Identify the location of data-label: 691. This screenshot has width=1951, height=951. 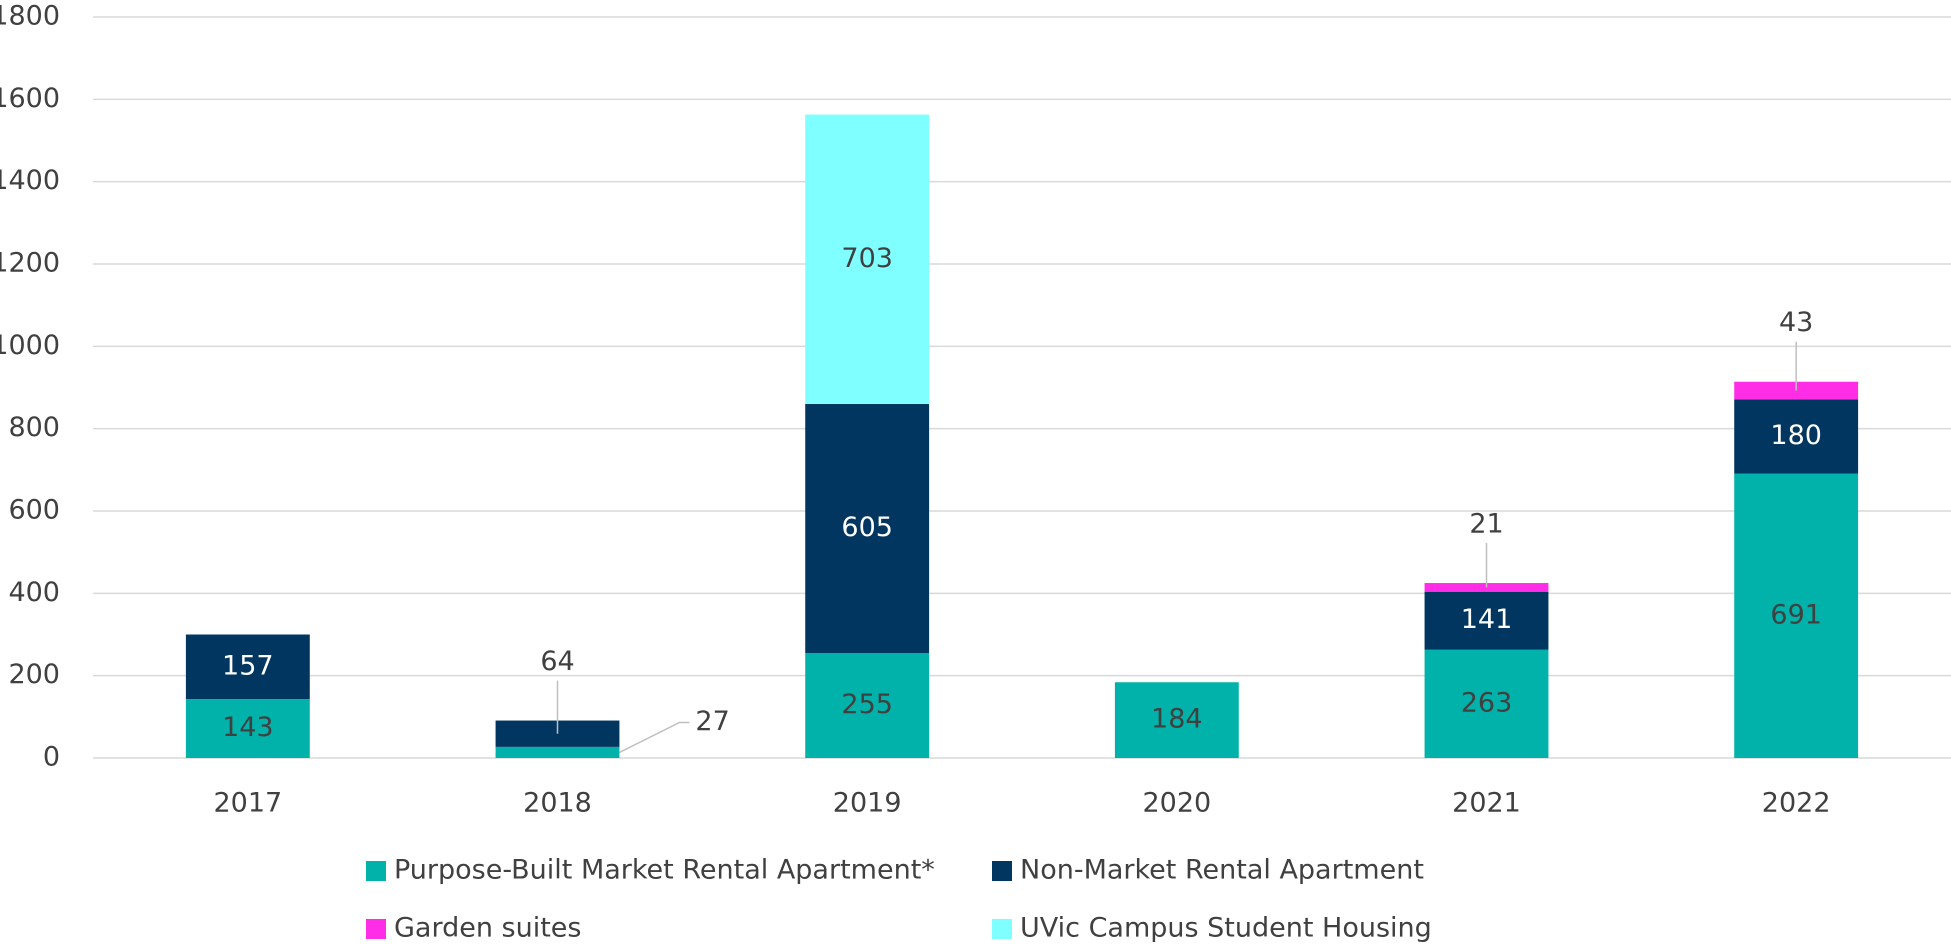
(1796, 614).